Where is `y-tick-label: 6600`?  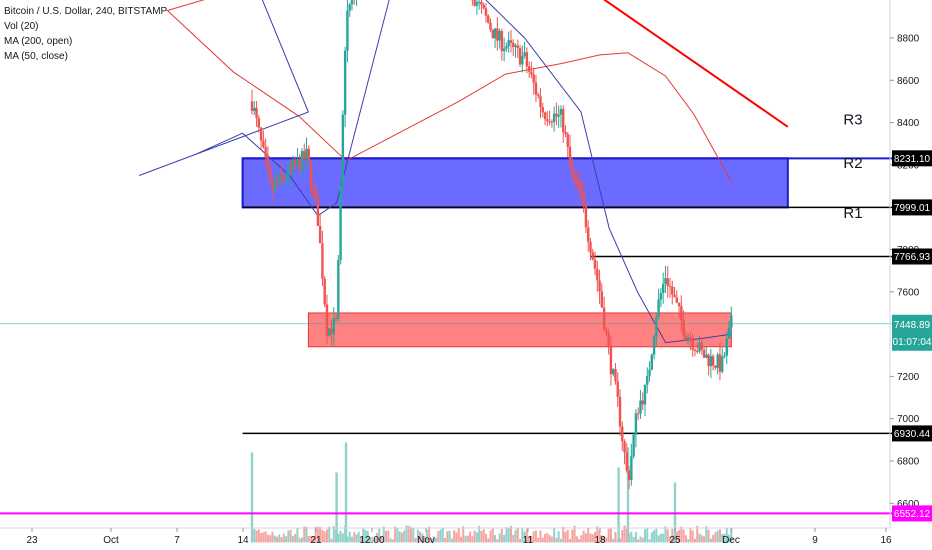
y-tick-label: 6600 is located at coordinates (908, 504).